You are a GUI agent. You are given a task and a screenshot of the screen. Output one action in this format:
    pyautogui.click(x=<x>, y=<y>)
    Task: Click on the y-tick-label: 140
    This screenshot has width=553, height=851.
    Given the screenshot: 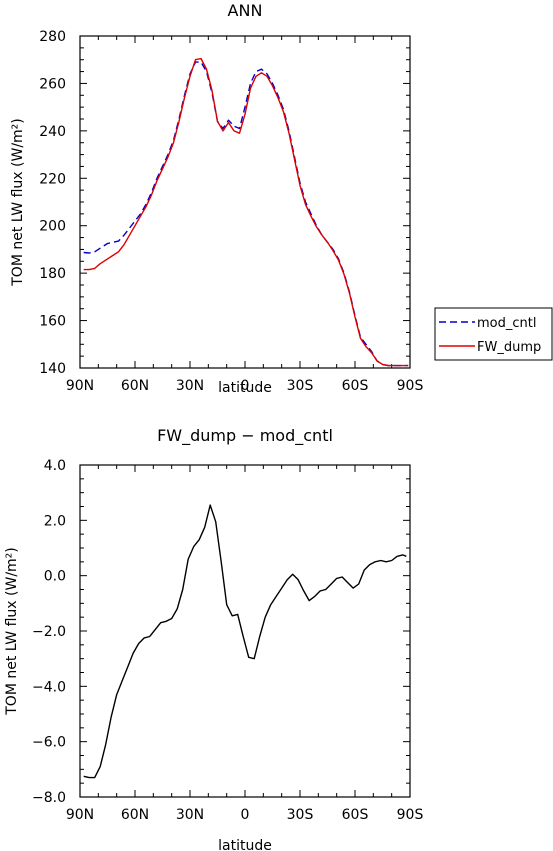 What is the action you would take?
    pyautogui.click(x=52, y=369)
    